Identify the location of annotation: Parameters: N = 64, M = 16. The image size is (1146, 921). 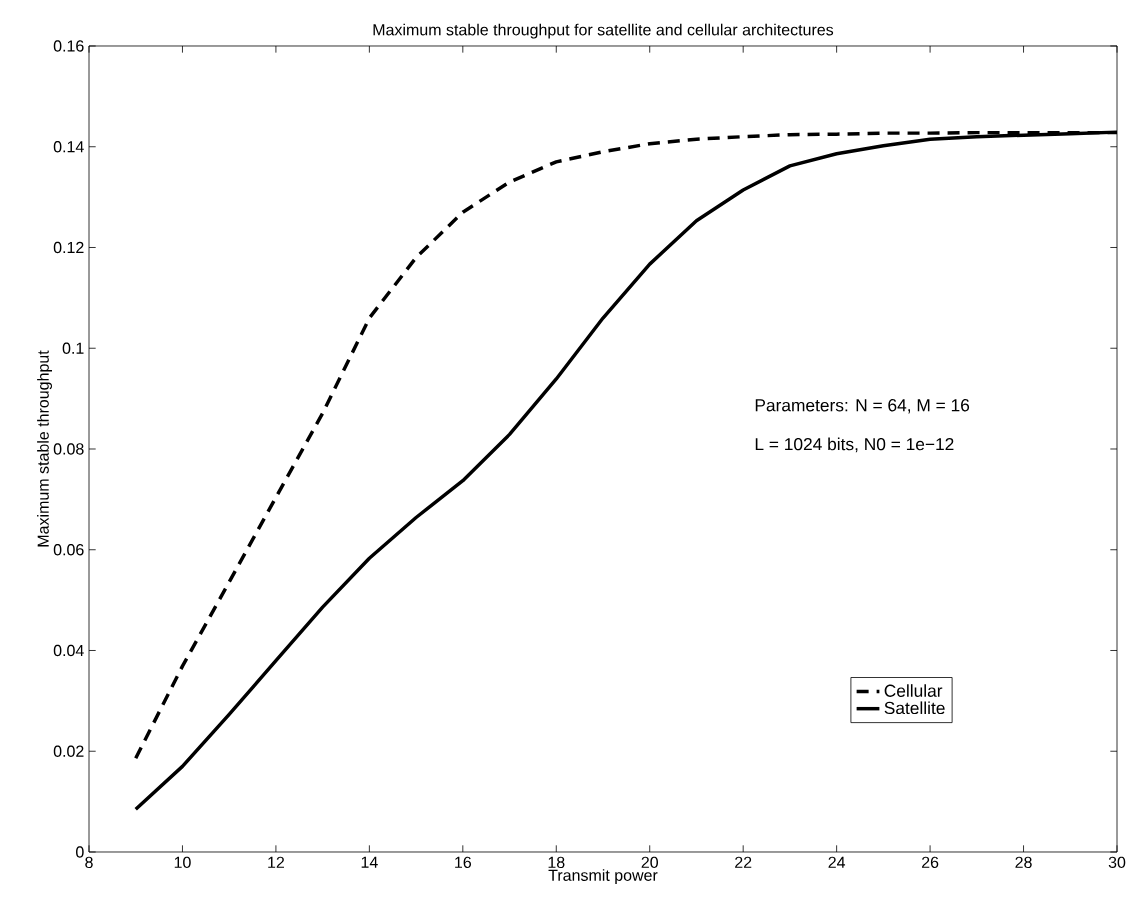
(862, 406).